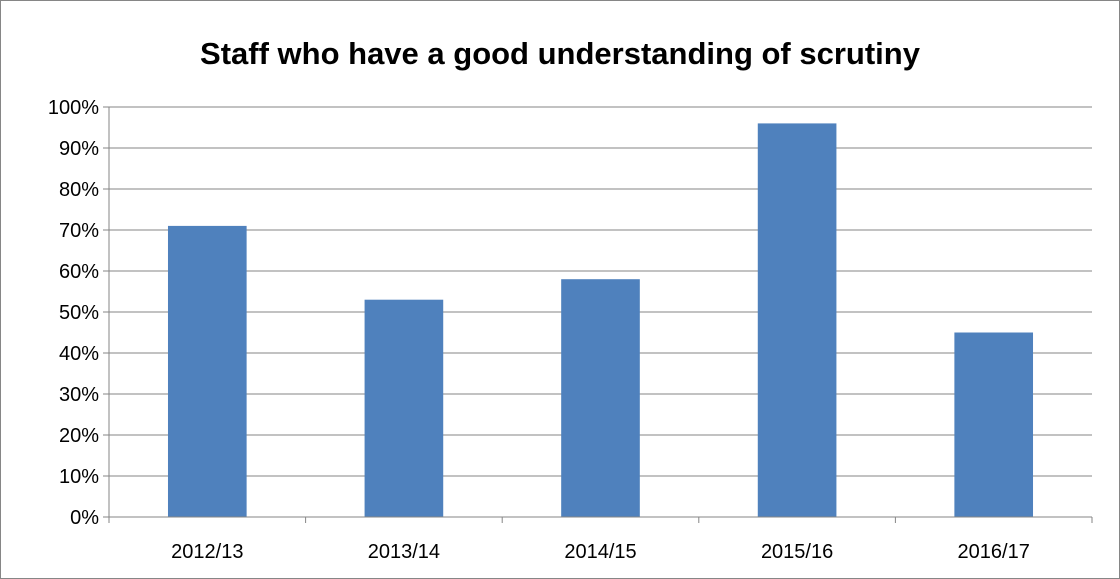 Image resolution: width=1120 pixels, height=579 pixels. Describe the element at coordinates (79, 313) in the screenshot. I see `y-tick-label: 50%` at that location.